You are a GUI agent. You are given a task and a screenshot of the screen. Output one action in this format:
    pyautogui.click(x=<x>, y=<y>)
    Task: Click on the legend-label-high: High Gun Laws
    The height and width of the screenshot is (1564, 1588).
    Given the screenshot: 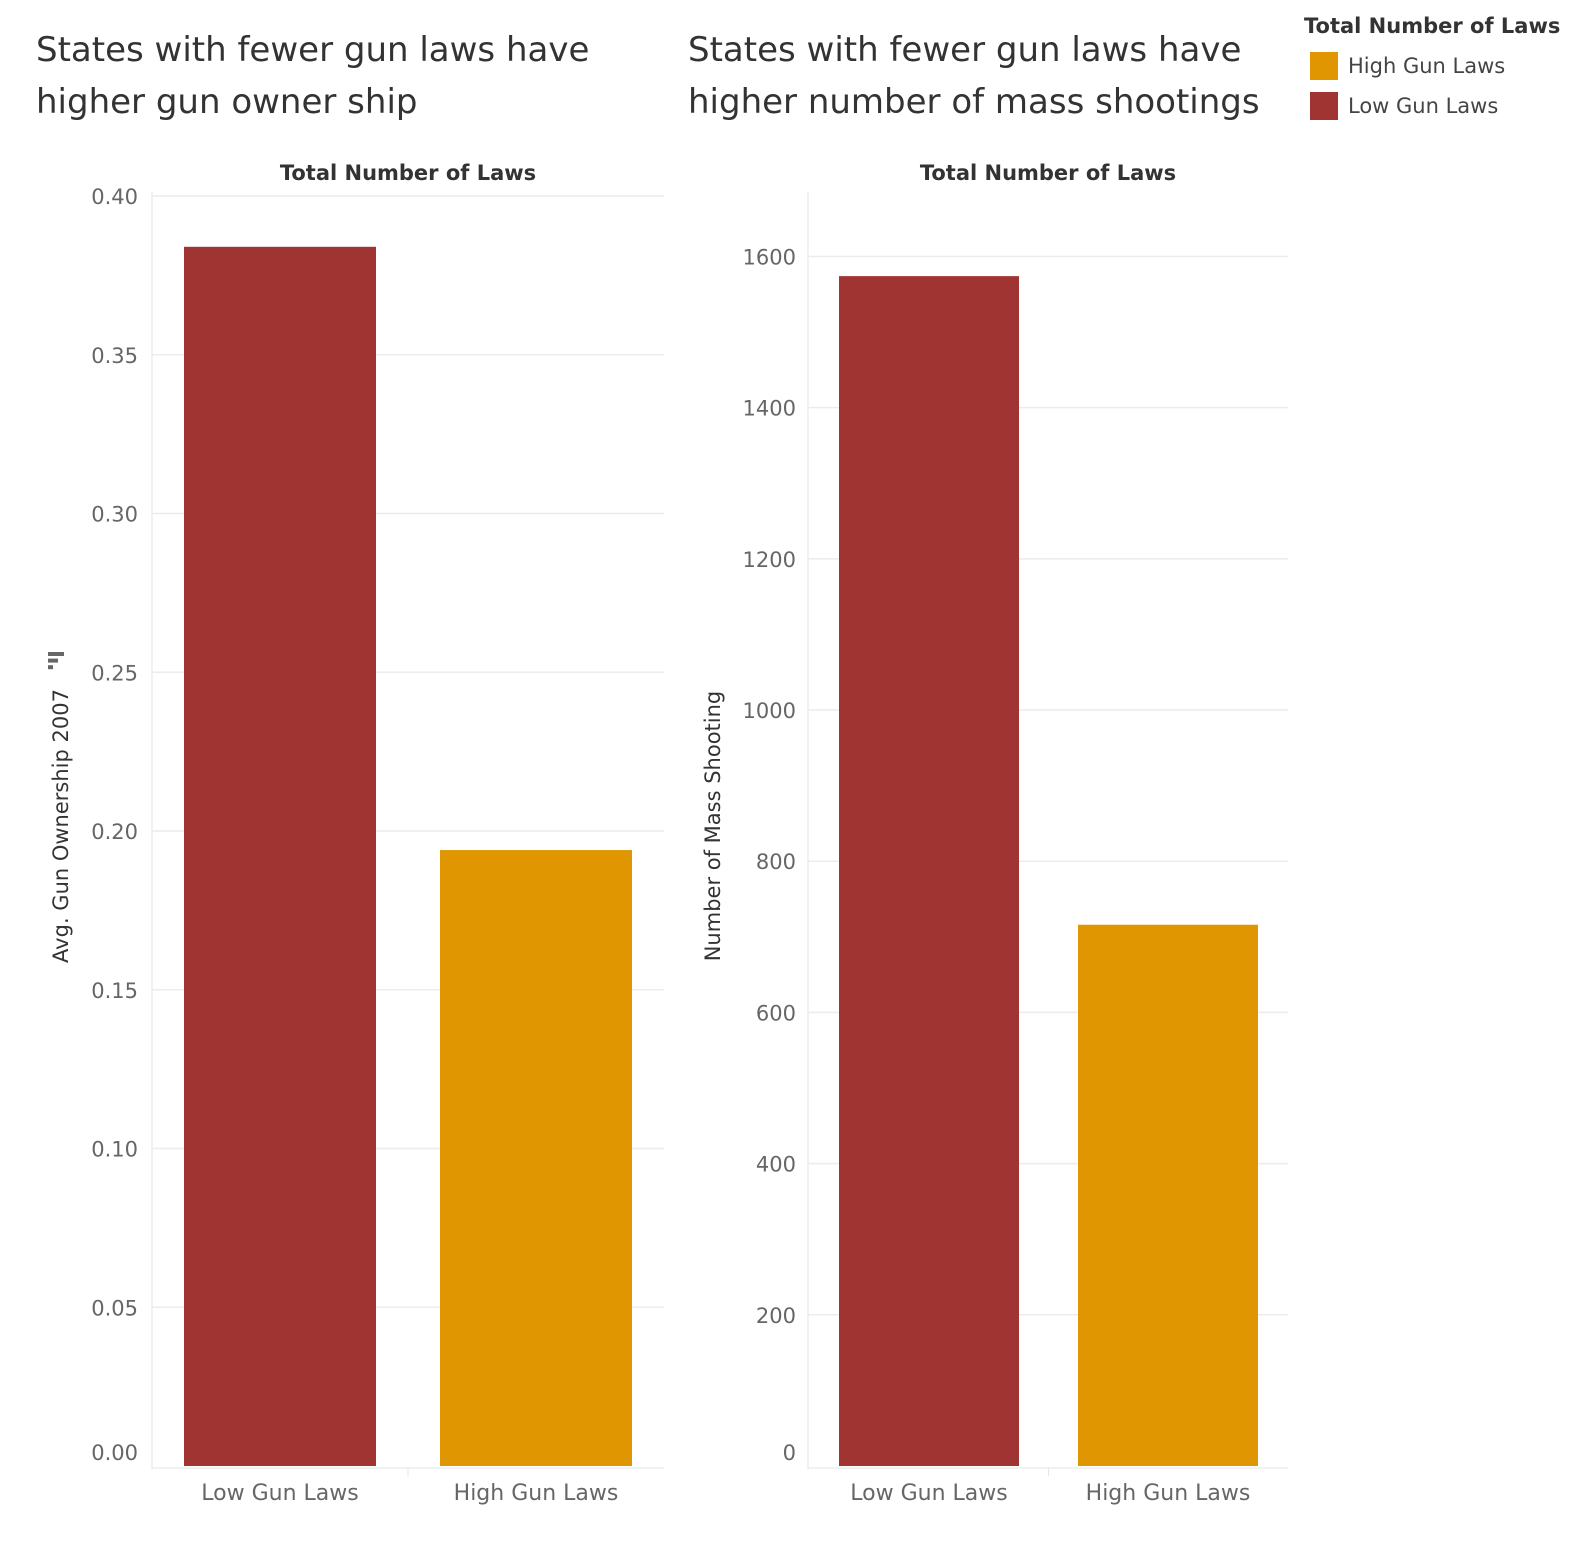 What is the action you would take?
    pyautogui.click(x=1427, y=66)
    